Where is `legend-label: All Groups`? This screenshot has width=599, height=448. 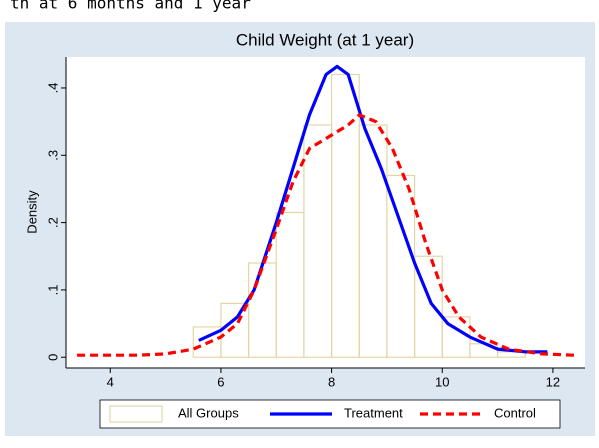 legend-label: All Groups is located at coordinates (208, 412).